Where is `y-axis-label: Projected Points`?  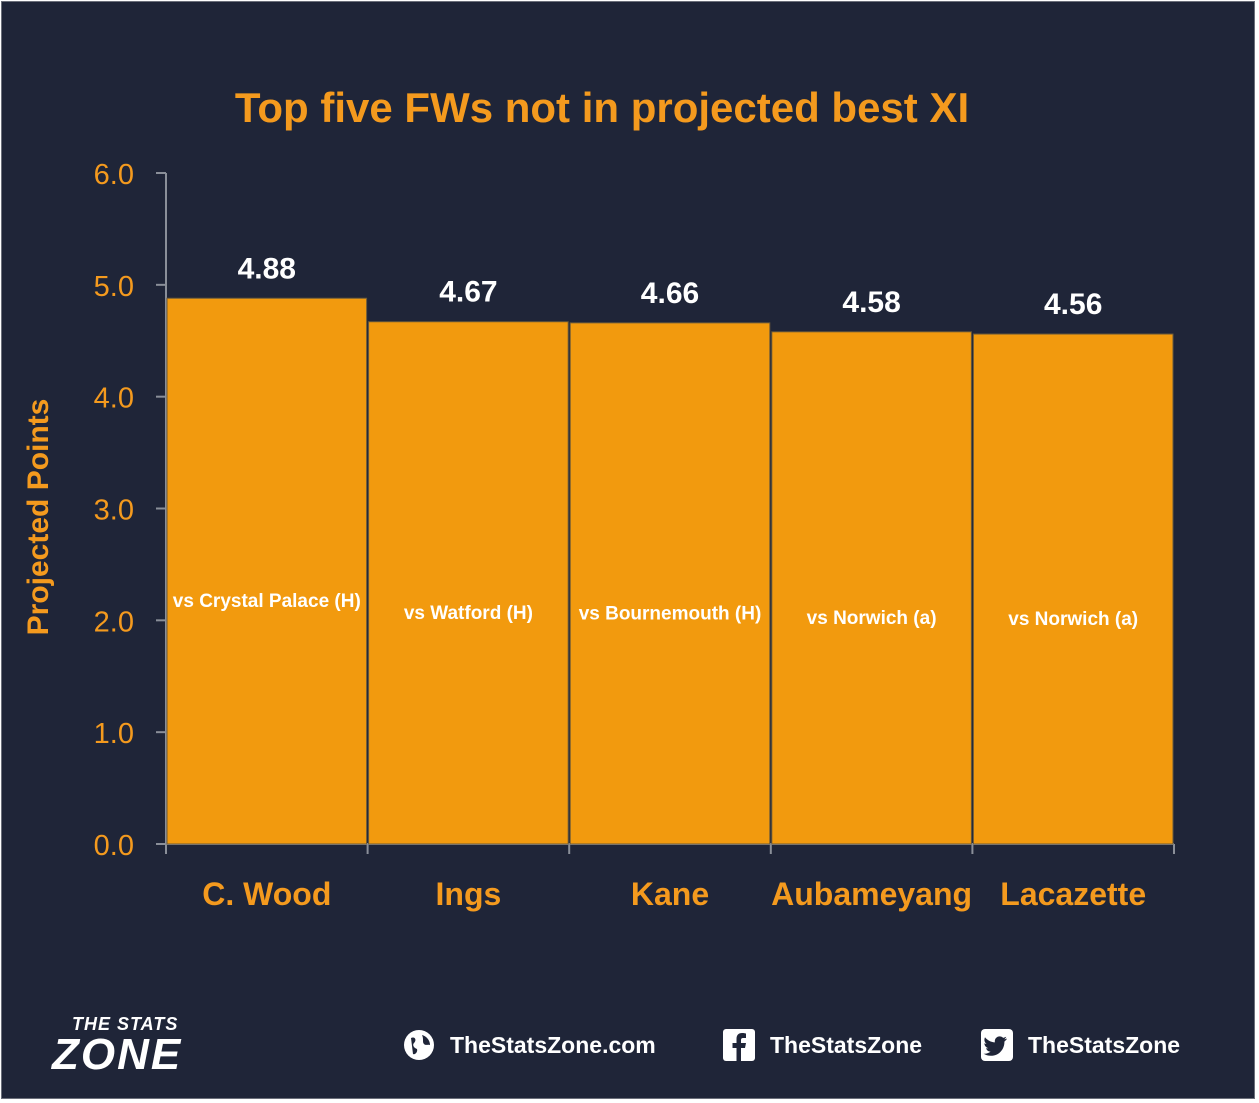
y-axis-label: Projected Points is located at coordinates (38, 517).